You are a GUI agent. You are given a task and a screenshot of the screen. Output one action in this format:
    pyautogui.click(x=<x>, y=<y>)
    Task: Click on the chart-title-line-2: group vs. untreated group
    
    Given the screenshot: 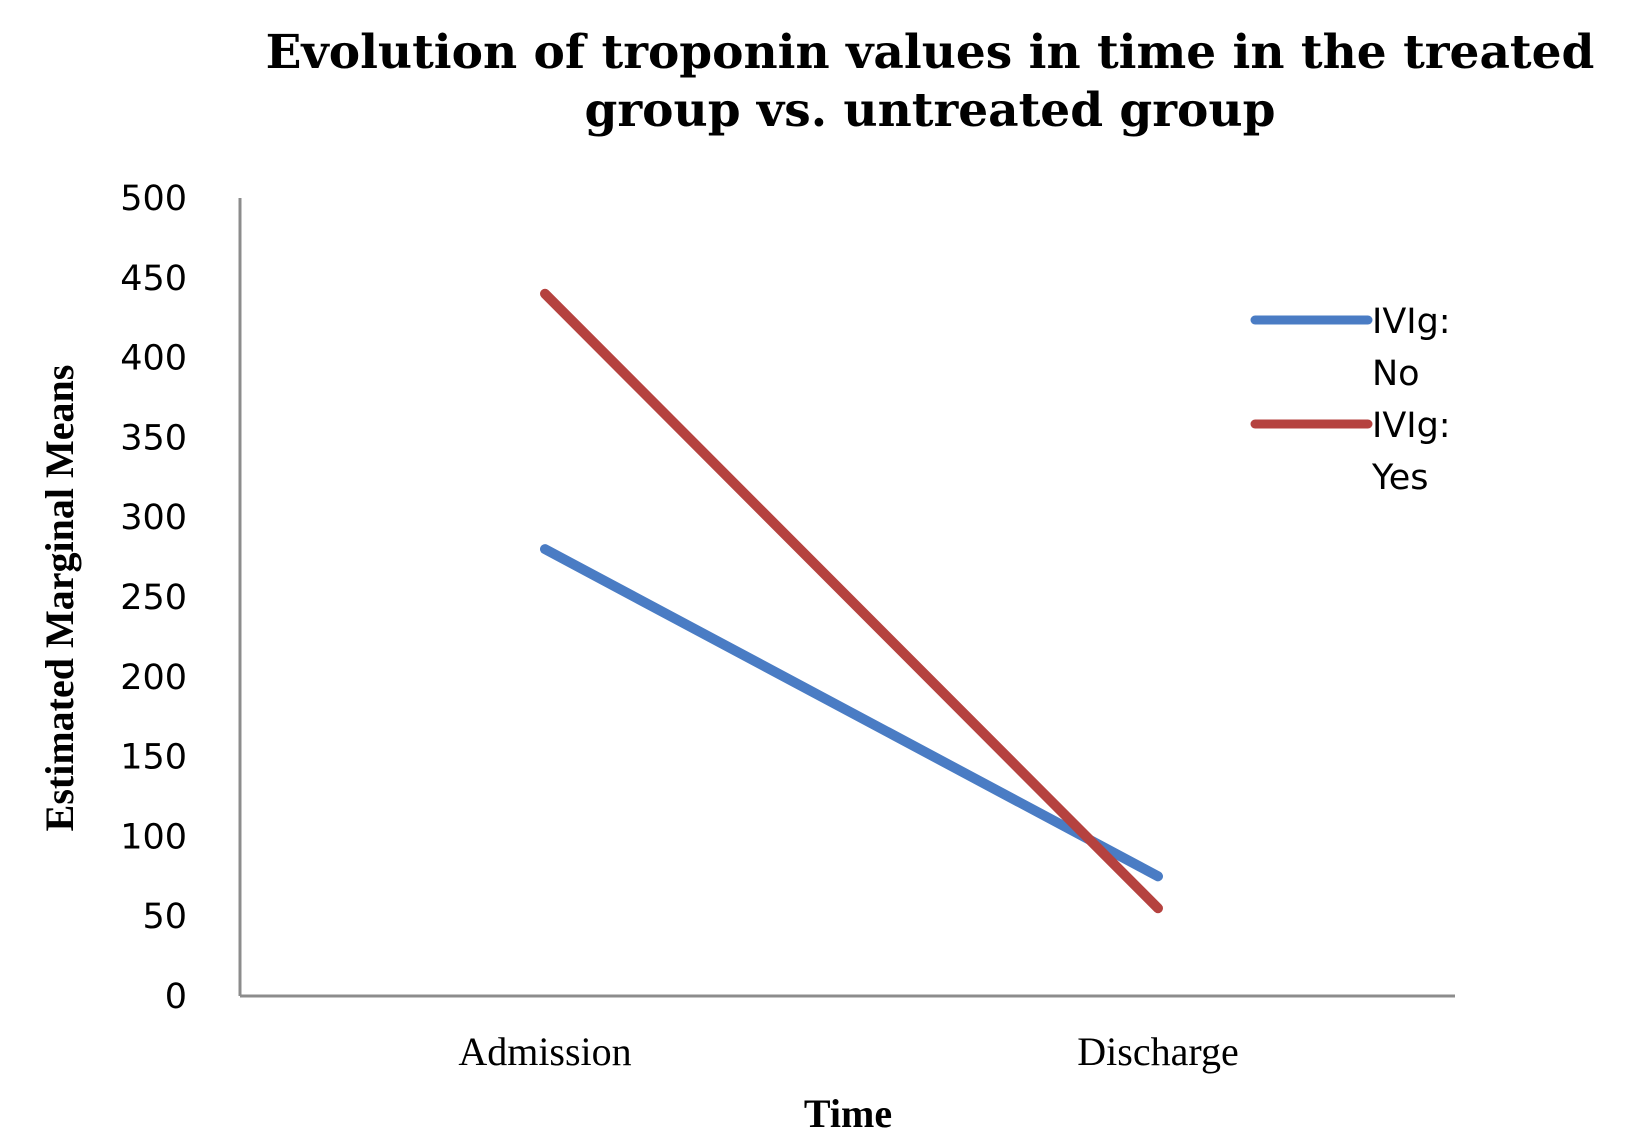 What is the action you would take?
    pyautogui.click(x=930, y=110)
    